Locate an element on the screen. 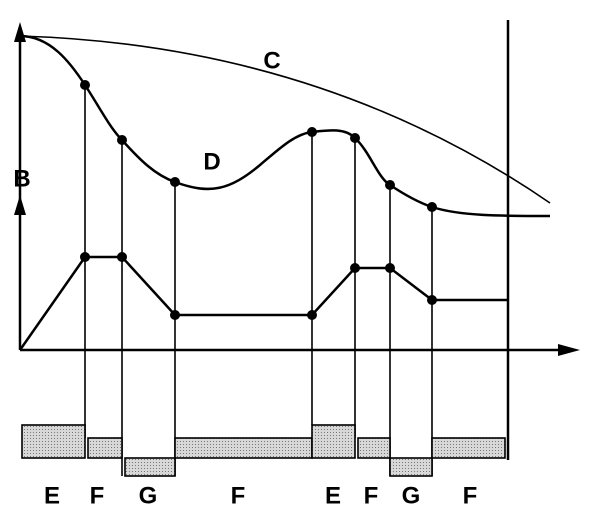 The width and height of the screenshot is (608, 518). bars is located at coordinates (263, 450).